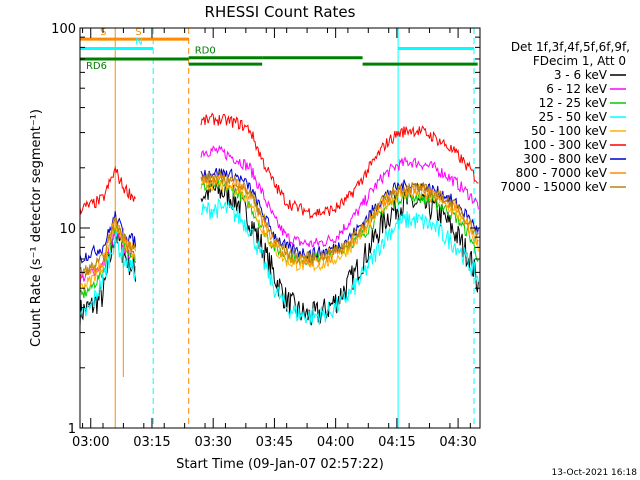 The height and width of the screenshot is (480, 640). Describe the element at coordinates (90, 442) in the screenshot. I see `x-tick-label-0: 03:00` at that location.